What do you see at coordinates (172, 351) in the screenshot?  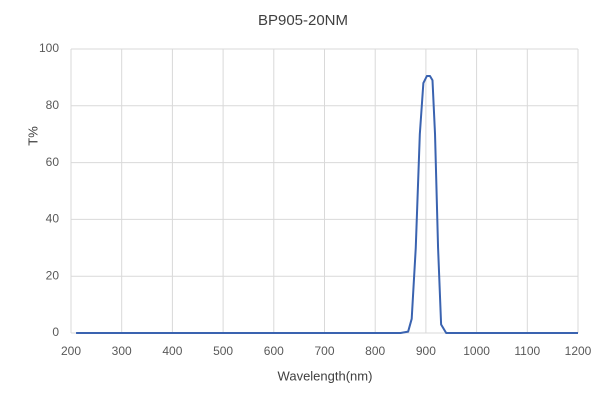 I see `x-tick-label: 400` at bounding box center [172, 351].